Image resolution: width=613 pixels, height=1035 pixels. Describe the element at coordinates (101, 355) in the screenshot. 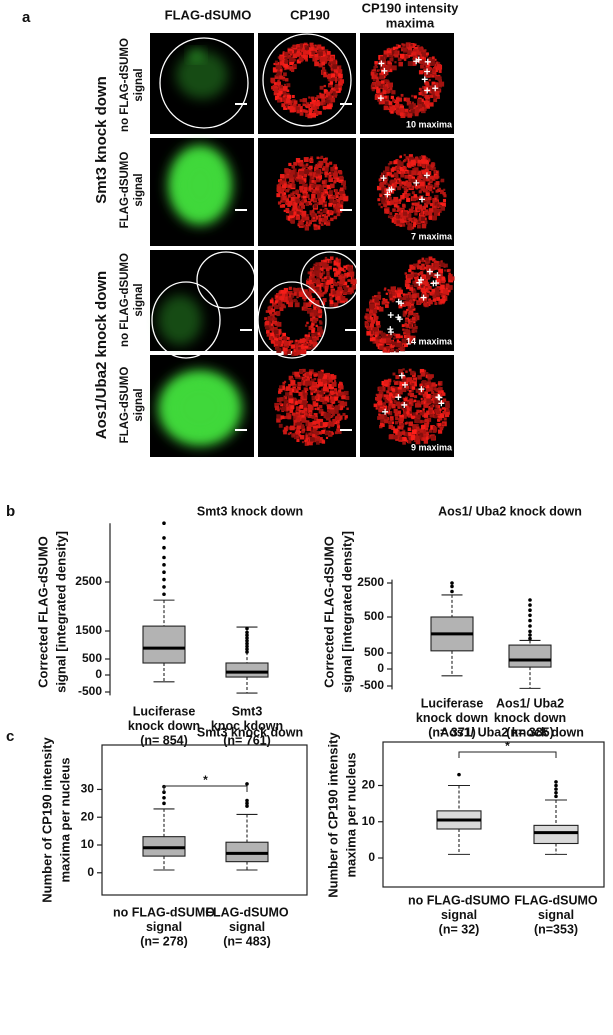

I see `row-group-label: Aos1/Uba2 knock down` at that location.